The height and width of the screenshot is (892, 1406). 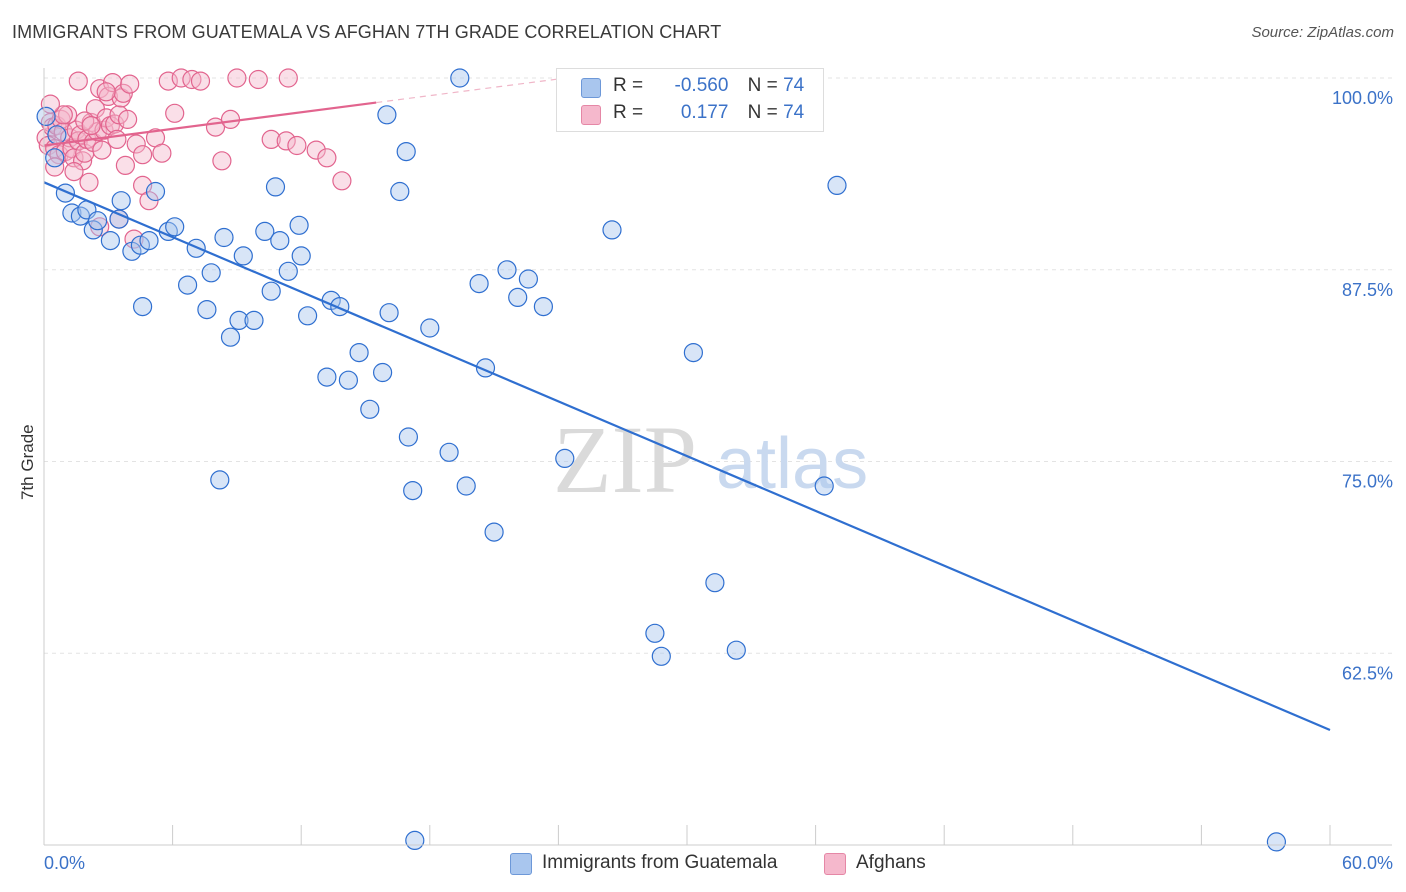 What do you see at coordinates (521, 864) in the screenshot?
I see `legend-swatch-guatemala` at bounding box center [521, 864].